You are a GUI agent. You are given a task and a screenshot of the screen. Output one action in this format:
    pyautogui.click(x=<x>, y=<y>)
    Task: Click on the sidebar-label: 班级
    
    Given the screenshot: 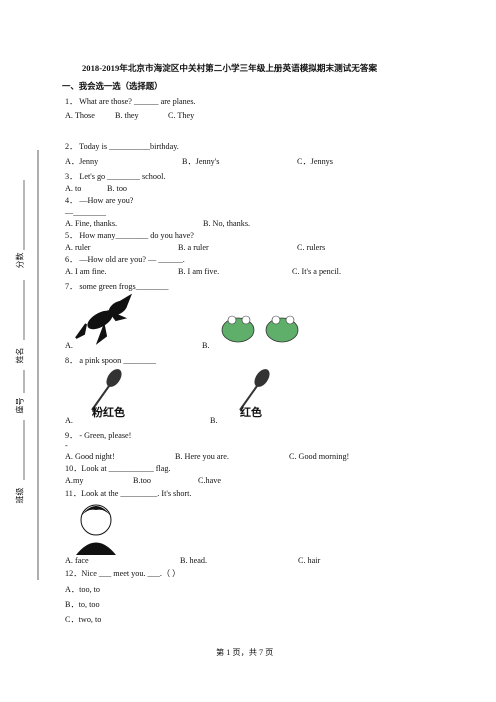 What is the action you would take?
    pyautogui.click(x=20, y=495)
    